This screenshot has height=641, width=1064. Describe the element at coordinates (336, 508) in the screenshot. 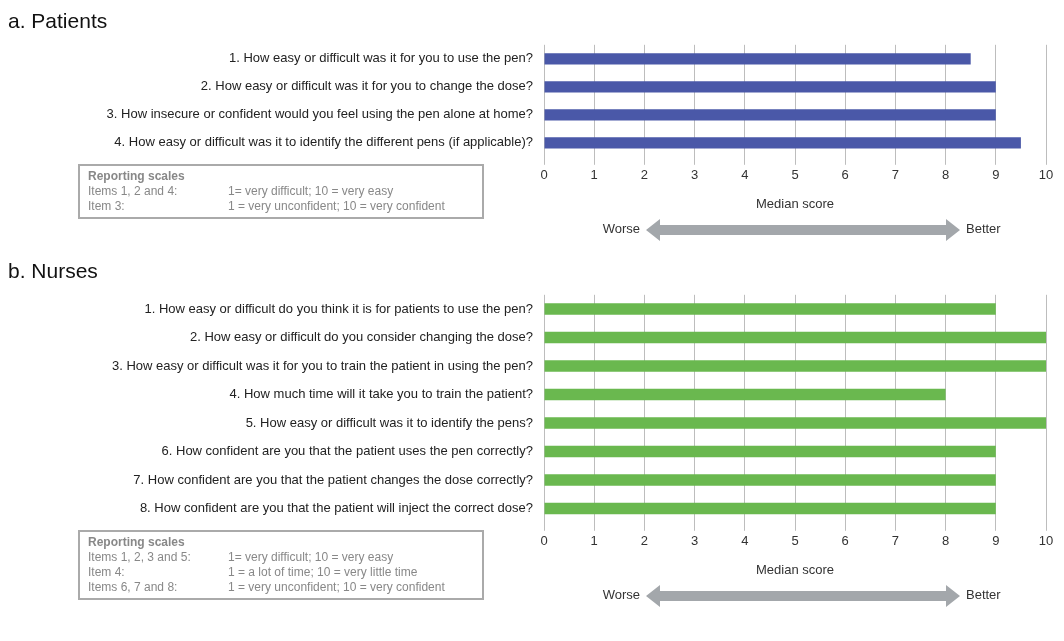

I see `y-tick-label: 8. How confident are you that the patient will inject the correct dose?` at that location.